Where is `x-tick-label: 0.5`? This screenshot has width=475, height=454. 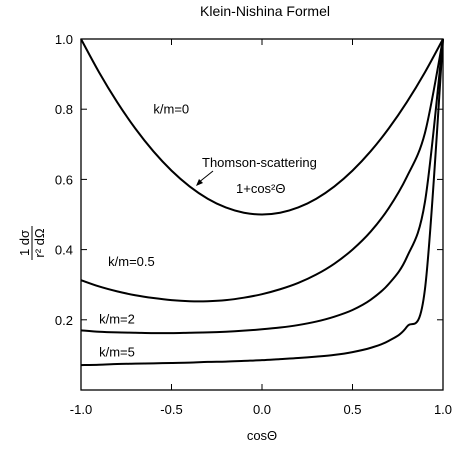 x-tick-label: 0.5 is located at coordinates (352, 409).